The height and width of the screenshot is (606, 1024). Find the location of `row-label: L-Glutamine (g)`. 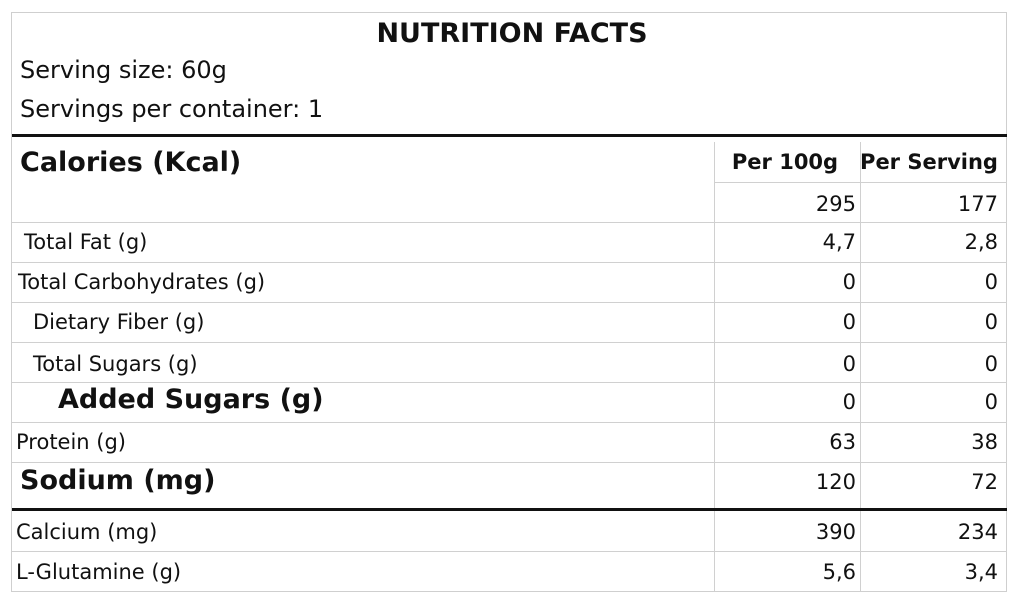

row-label: L-Glutamine (g) is located at coordinates (99, 572).